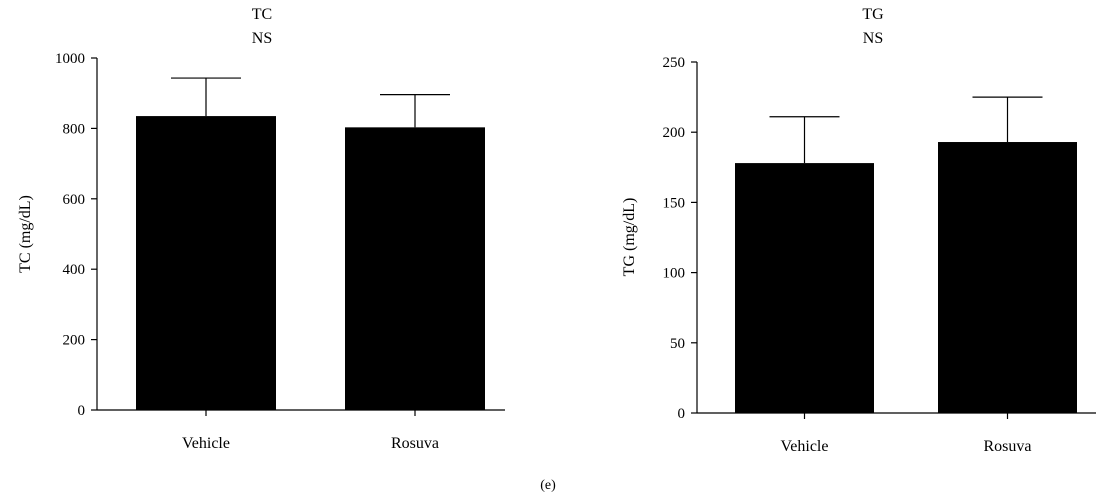 The width and height of the screenshot is (1096, 497). I want to click on y-tick-label-tg-100: 100, so click(674, 274).